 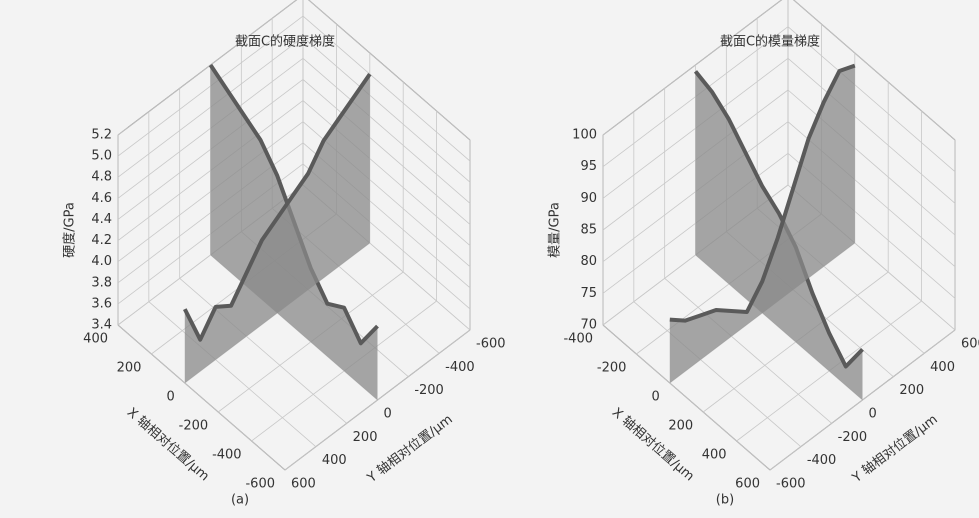 I want to click on z-tick-label: 4.2, so click(x=101, y=240).